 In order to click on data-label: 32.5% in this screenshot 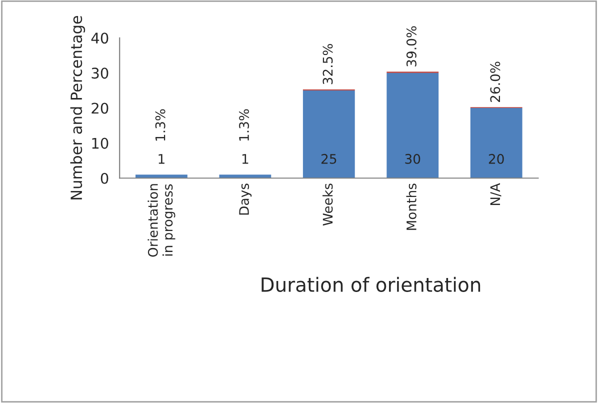, I will do `click(327, 64)`.